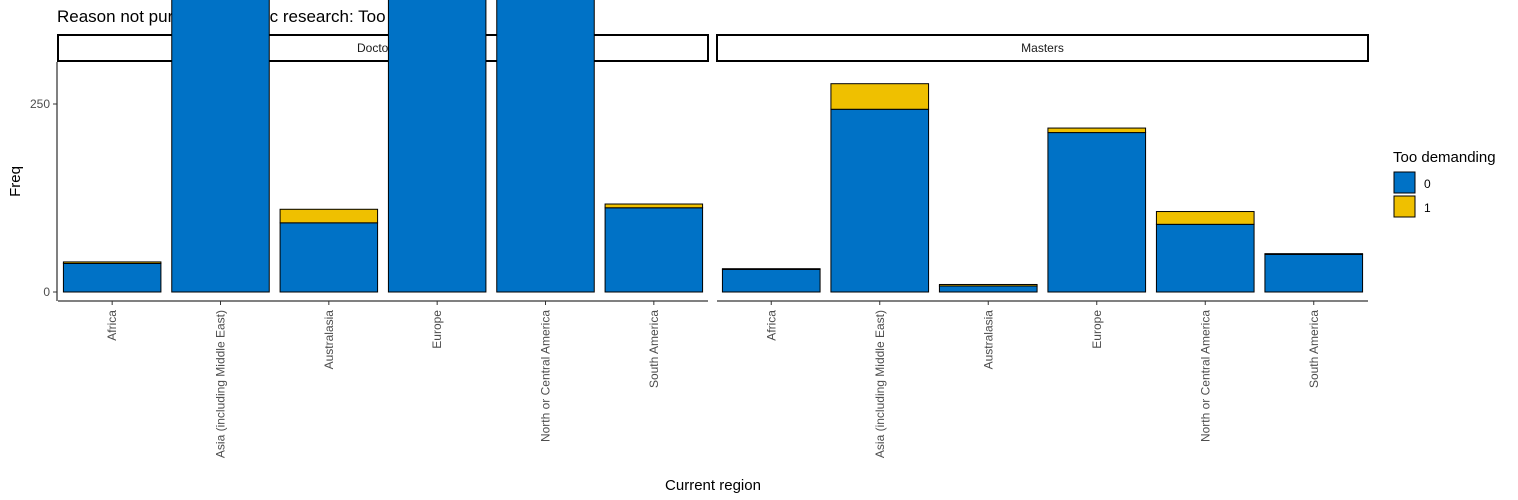 This screenshot has width=1518, height=500. What do you see at coordinates (40, 104) in the screenshot?
I see `y-tick-label: 250` at bounding box center [40, 104].